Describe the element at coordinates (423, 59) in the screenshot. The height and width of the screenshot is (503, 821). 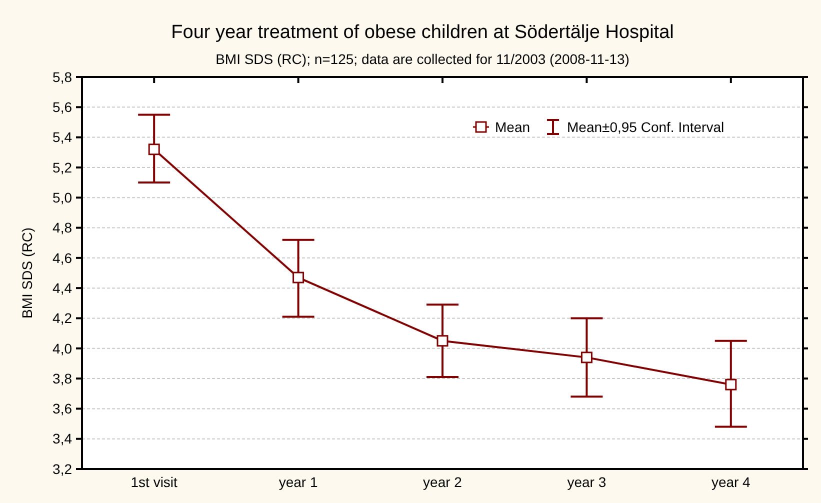
I see `chart-subtitle: BMI SDS (RC); n=125; data are collected for 11/2003 (2008-11-13)` at that location.